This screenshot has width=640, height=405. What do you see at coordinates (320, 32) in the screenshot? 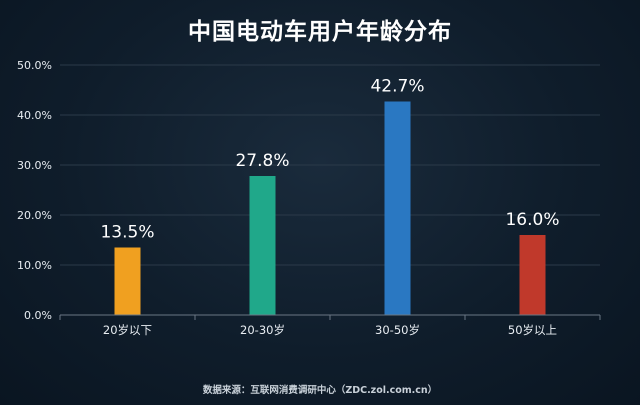
I see `chart-title: 中国电动车用户年龄分布` at bounding box center [320, 32].